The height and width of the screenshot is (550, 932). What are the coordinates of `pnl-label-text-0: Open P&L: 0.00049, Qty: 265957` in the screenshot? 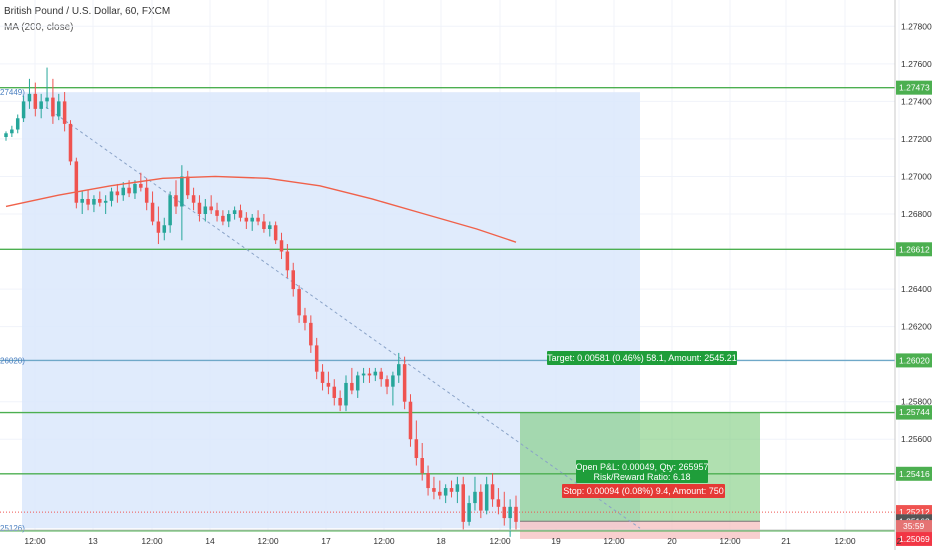 It's located at (641, 467).